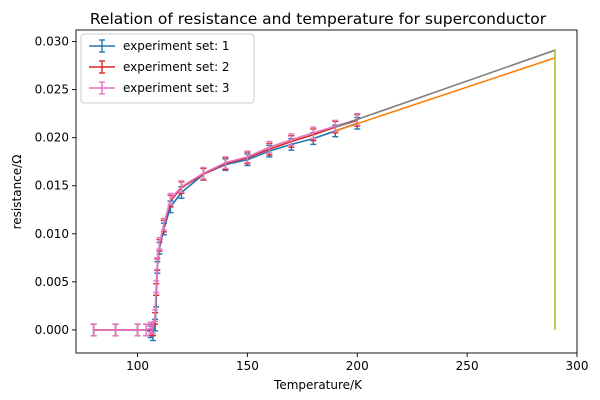  I want to click on legend-box, so click(167, 68).